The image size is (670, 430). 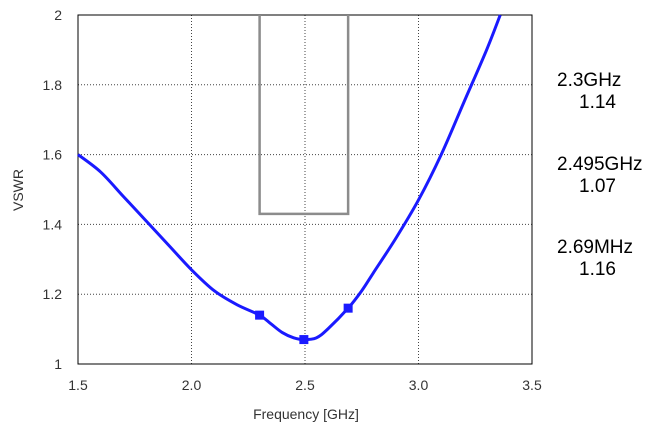 I want to click on y-tick-label: 1.2, so click(x=53, y=294).